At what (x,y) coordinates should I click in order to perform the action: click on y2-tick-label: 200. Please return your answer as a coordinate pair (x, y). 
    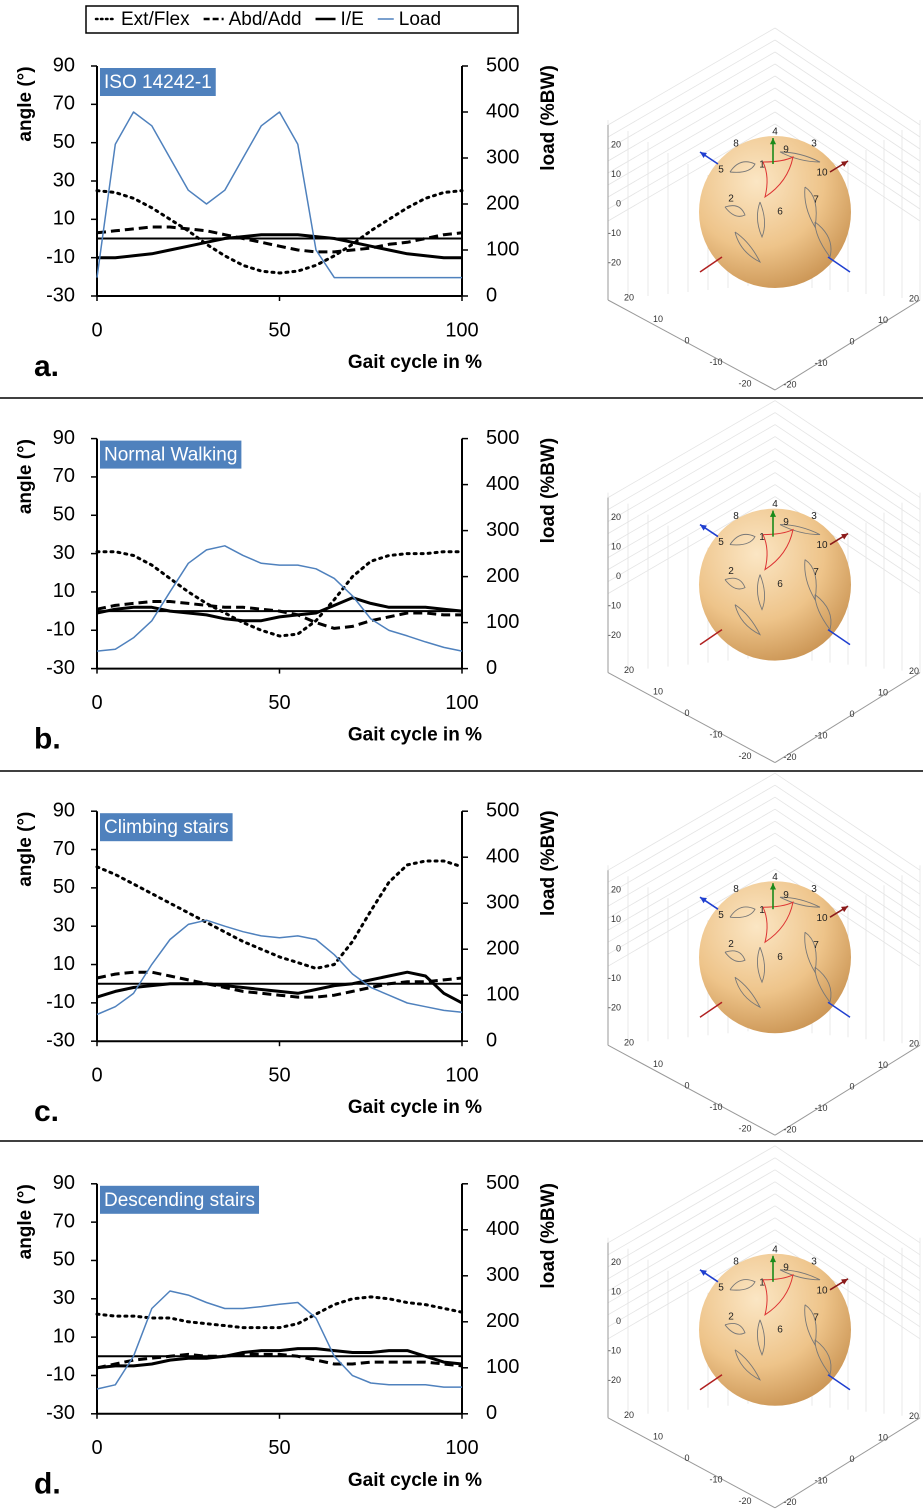
    Looking at the image, I should click on (502, 1321).